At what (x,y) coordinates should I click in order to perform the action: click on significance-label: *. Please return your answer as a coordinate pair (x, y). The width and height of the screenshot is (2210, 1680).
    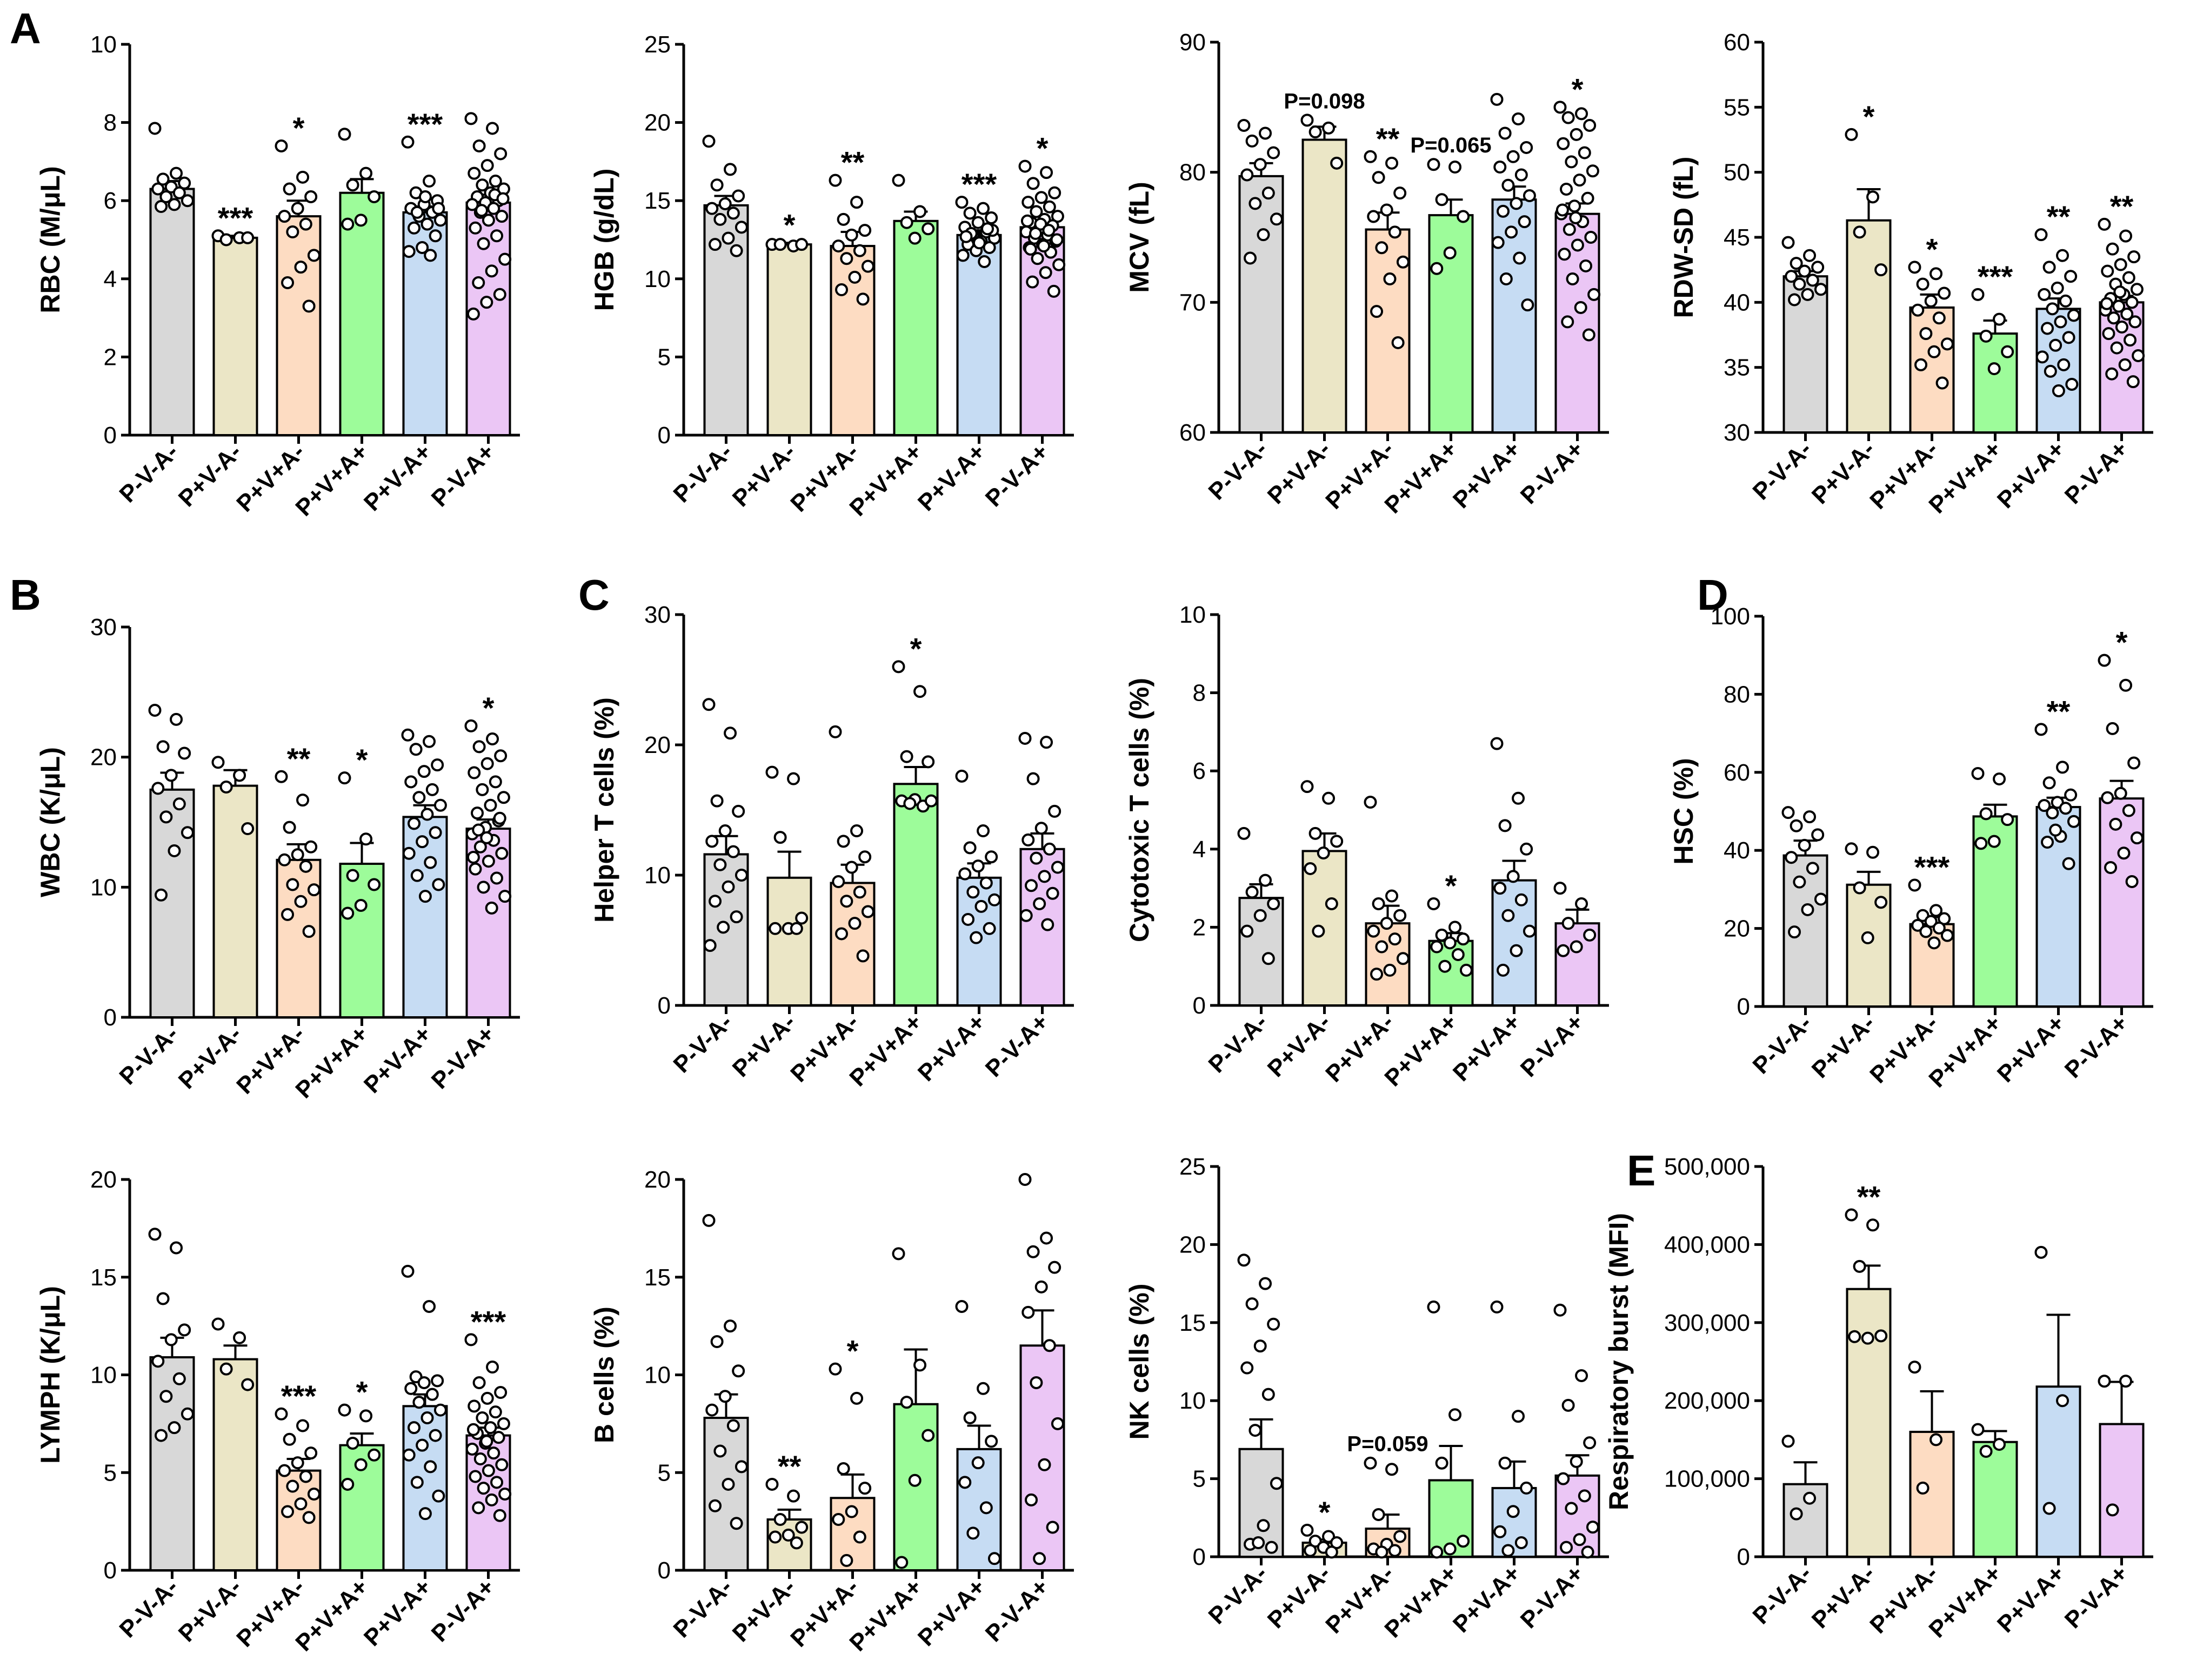
    Looking at the image, I should click on (362, 760).